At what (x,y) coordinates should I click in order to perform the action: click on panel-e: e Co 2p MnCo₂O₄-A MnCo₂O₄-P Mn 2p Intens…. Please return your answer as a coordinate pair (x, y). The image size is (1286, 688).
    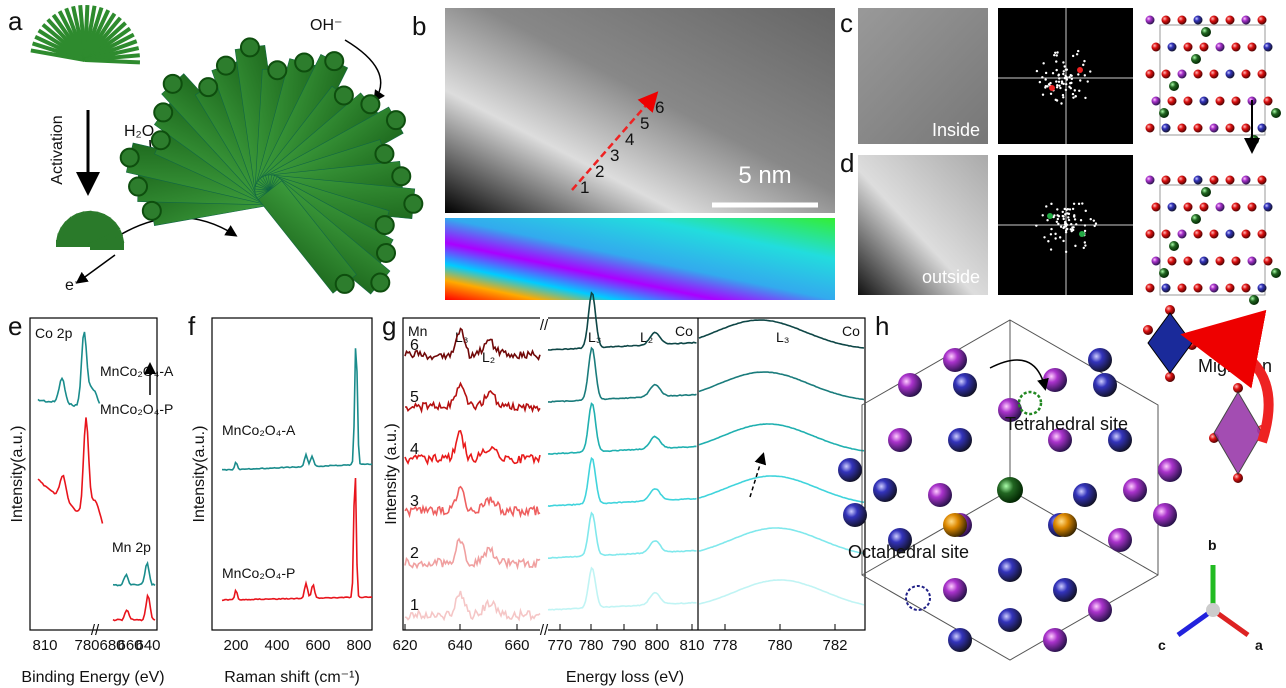
    Looking at the image, I should click on (91, 498).